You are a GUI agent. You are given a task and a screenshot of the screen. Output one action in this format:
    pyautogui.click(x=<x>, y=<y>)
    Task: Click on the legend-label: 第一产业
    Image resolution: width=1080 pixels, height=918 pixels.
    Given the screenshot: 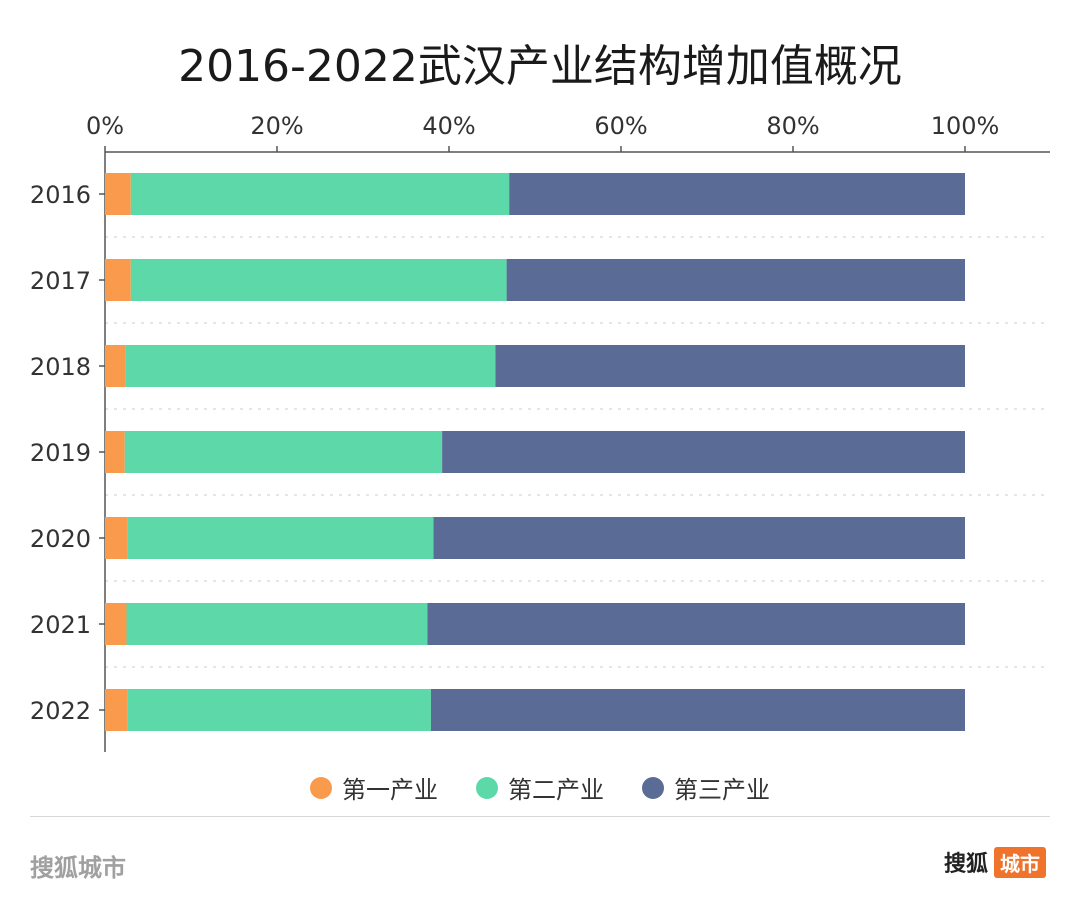 What is the action you would take?
    pyautogui.click(x=390, y=790)
    